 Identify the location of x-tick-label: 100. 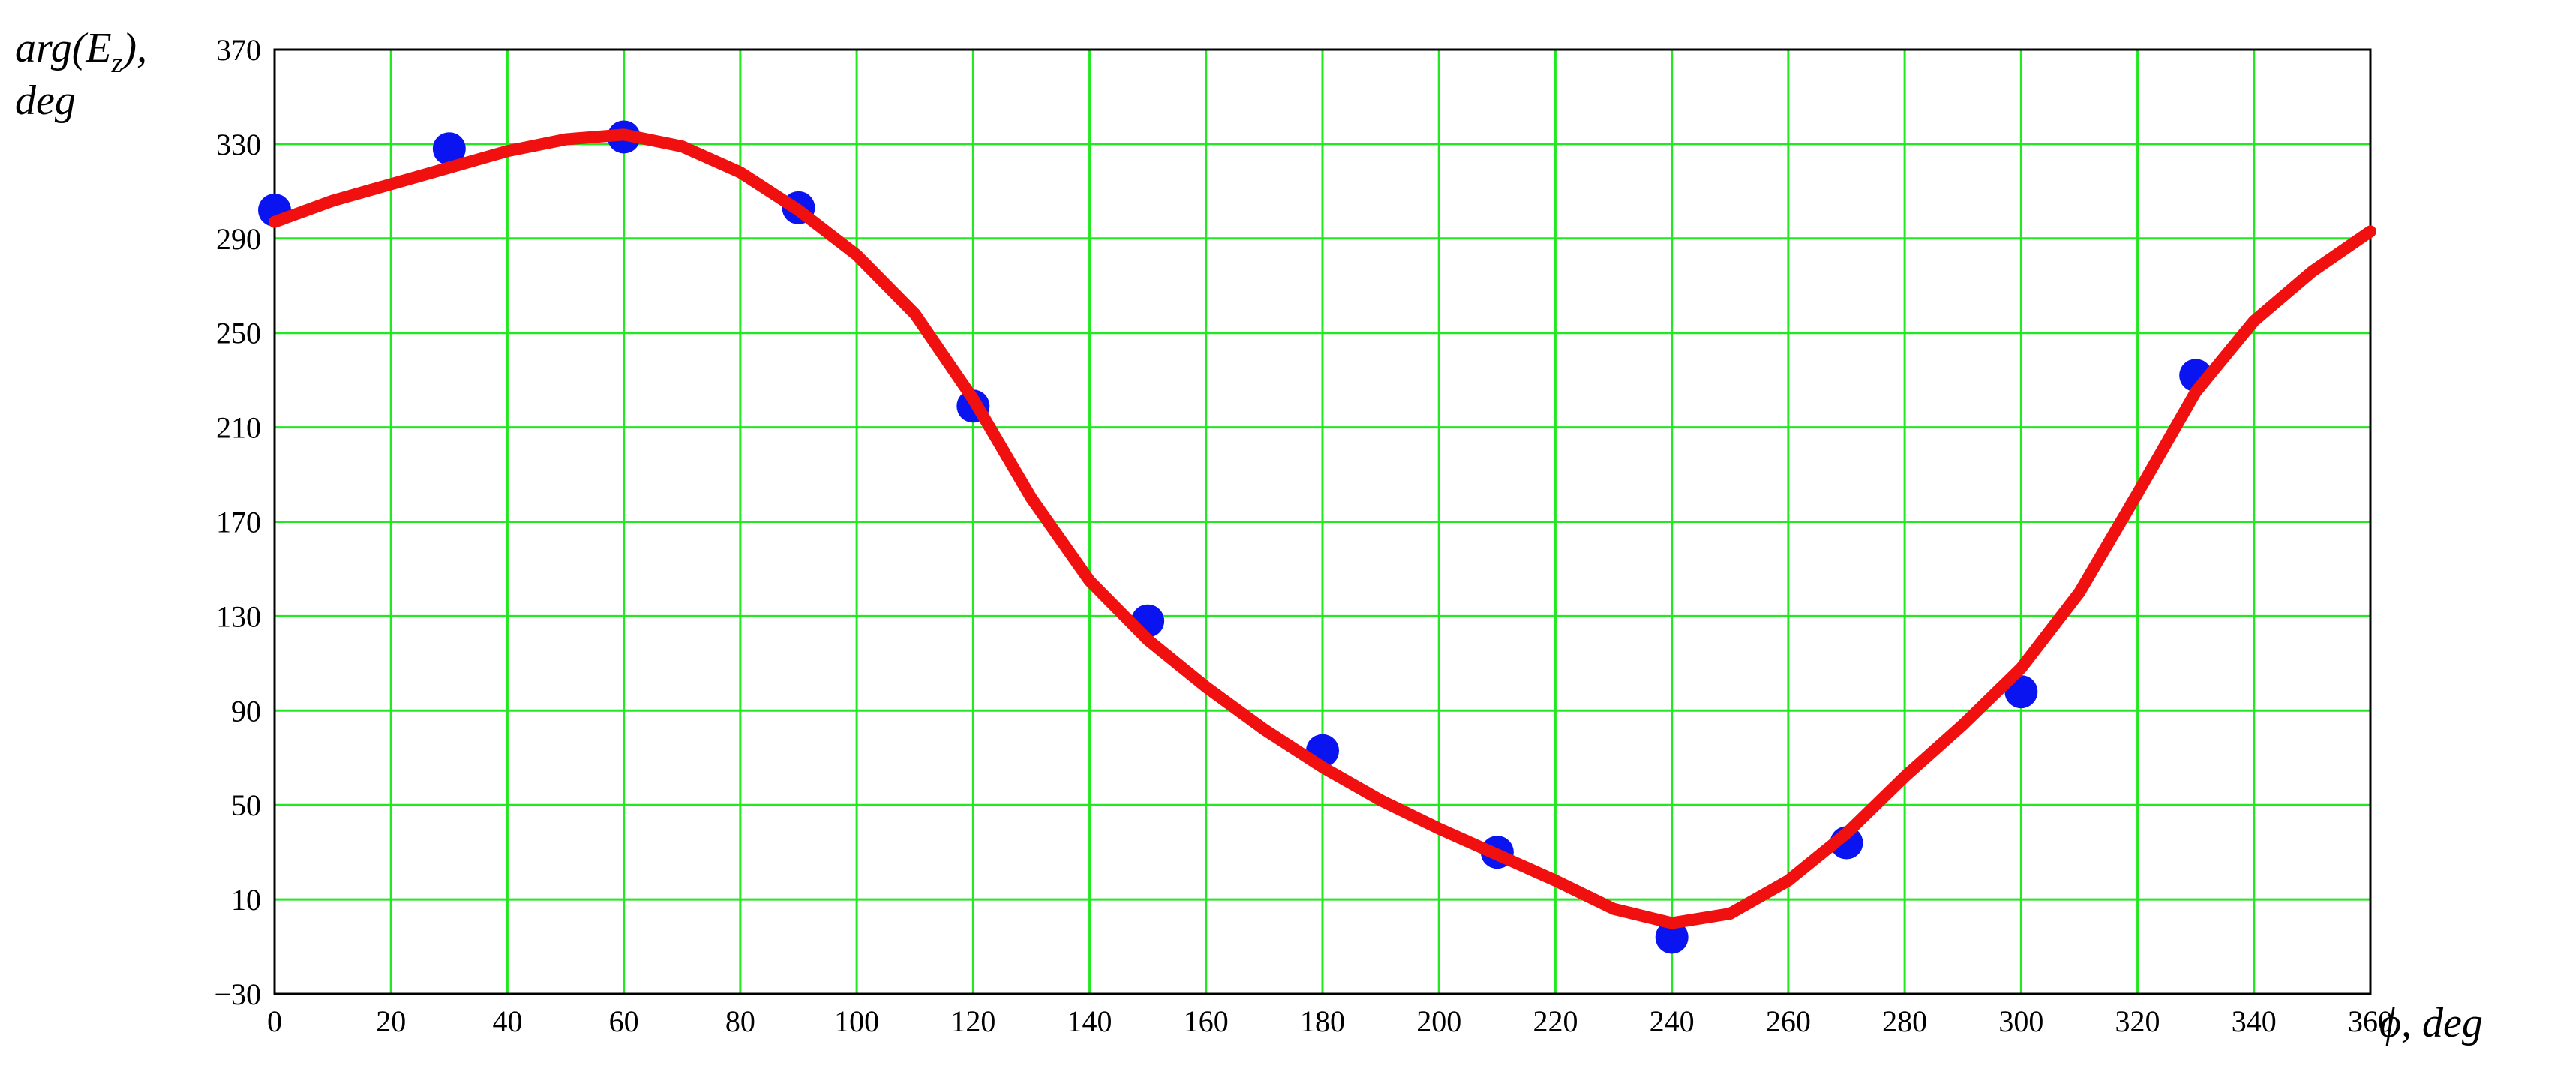
(856, 1021).